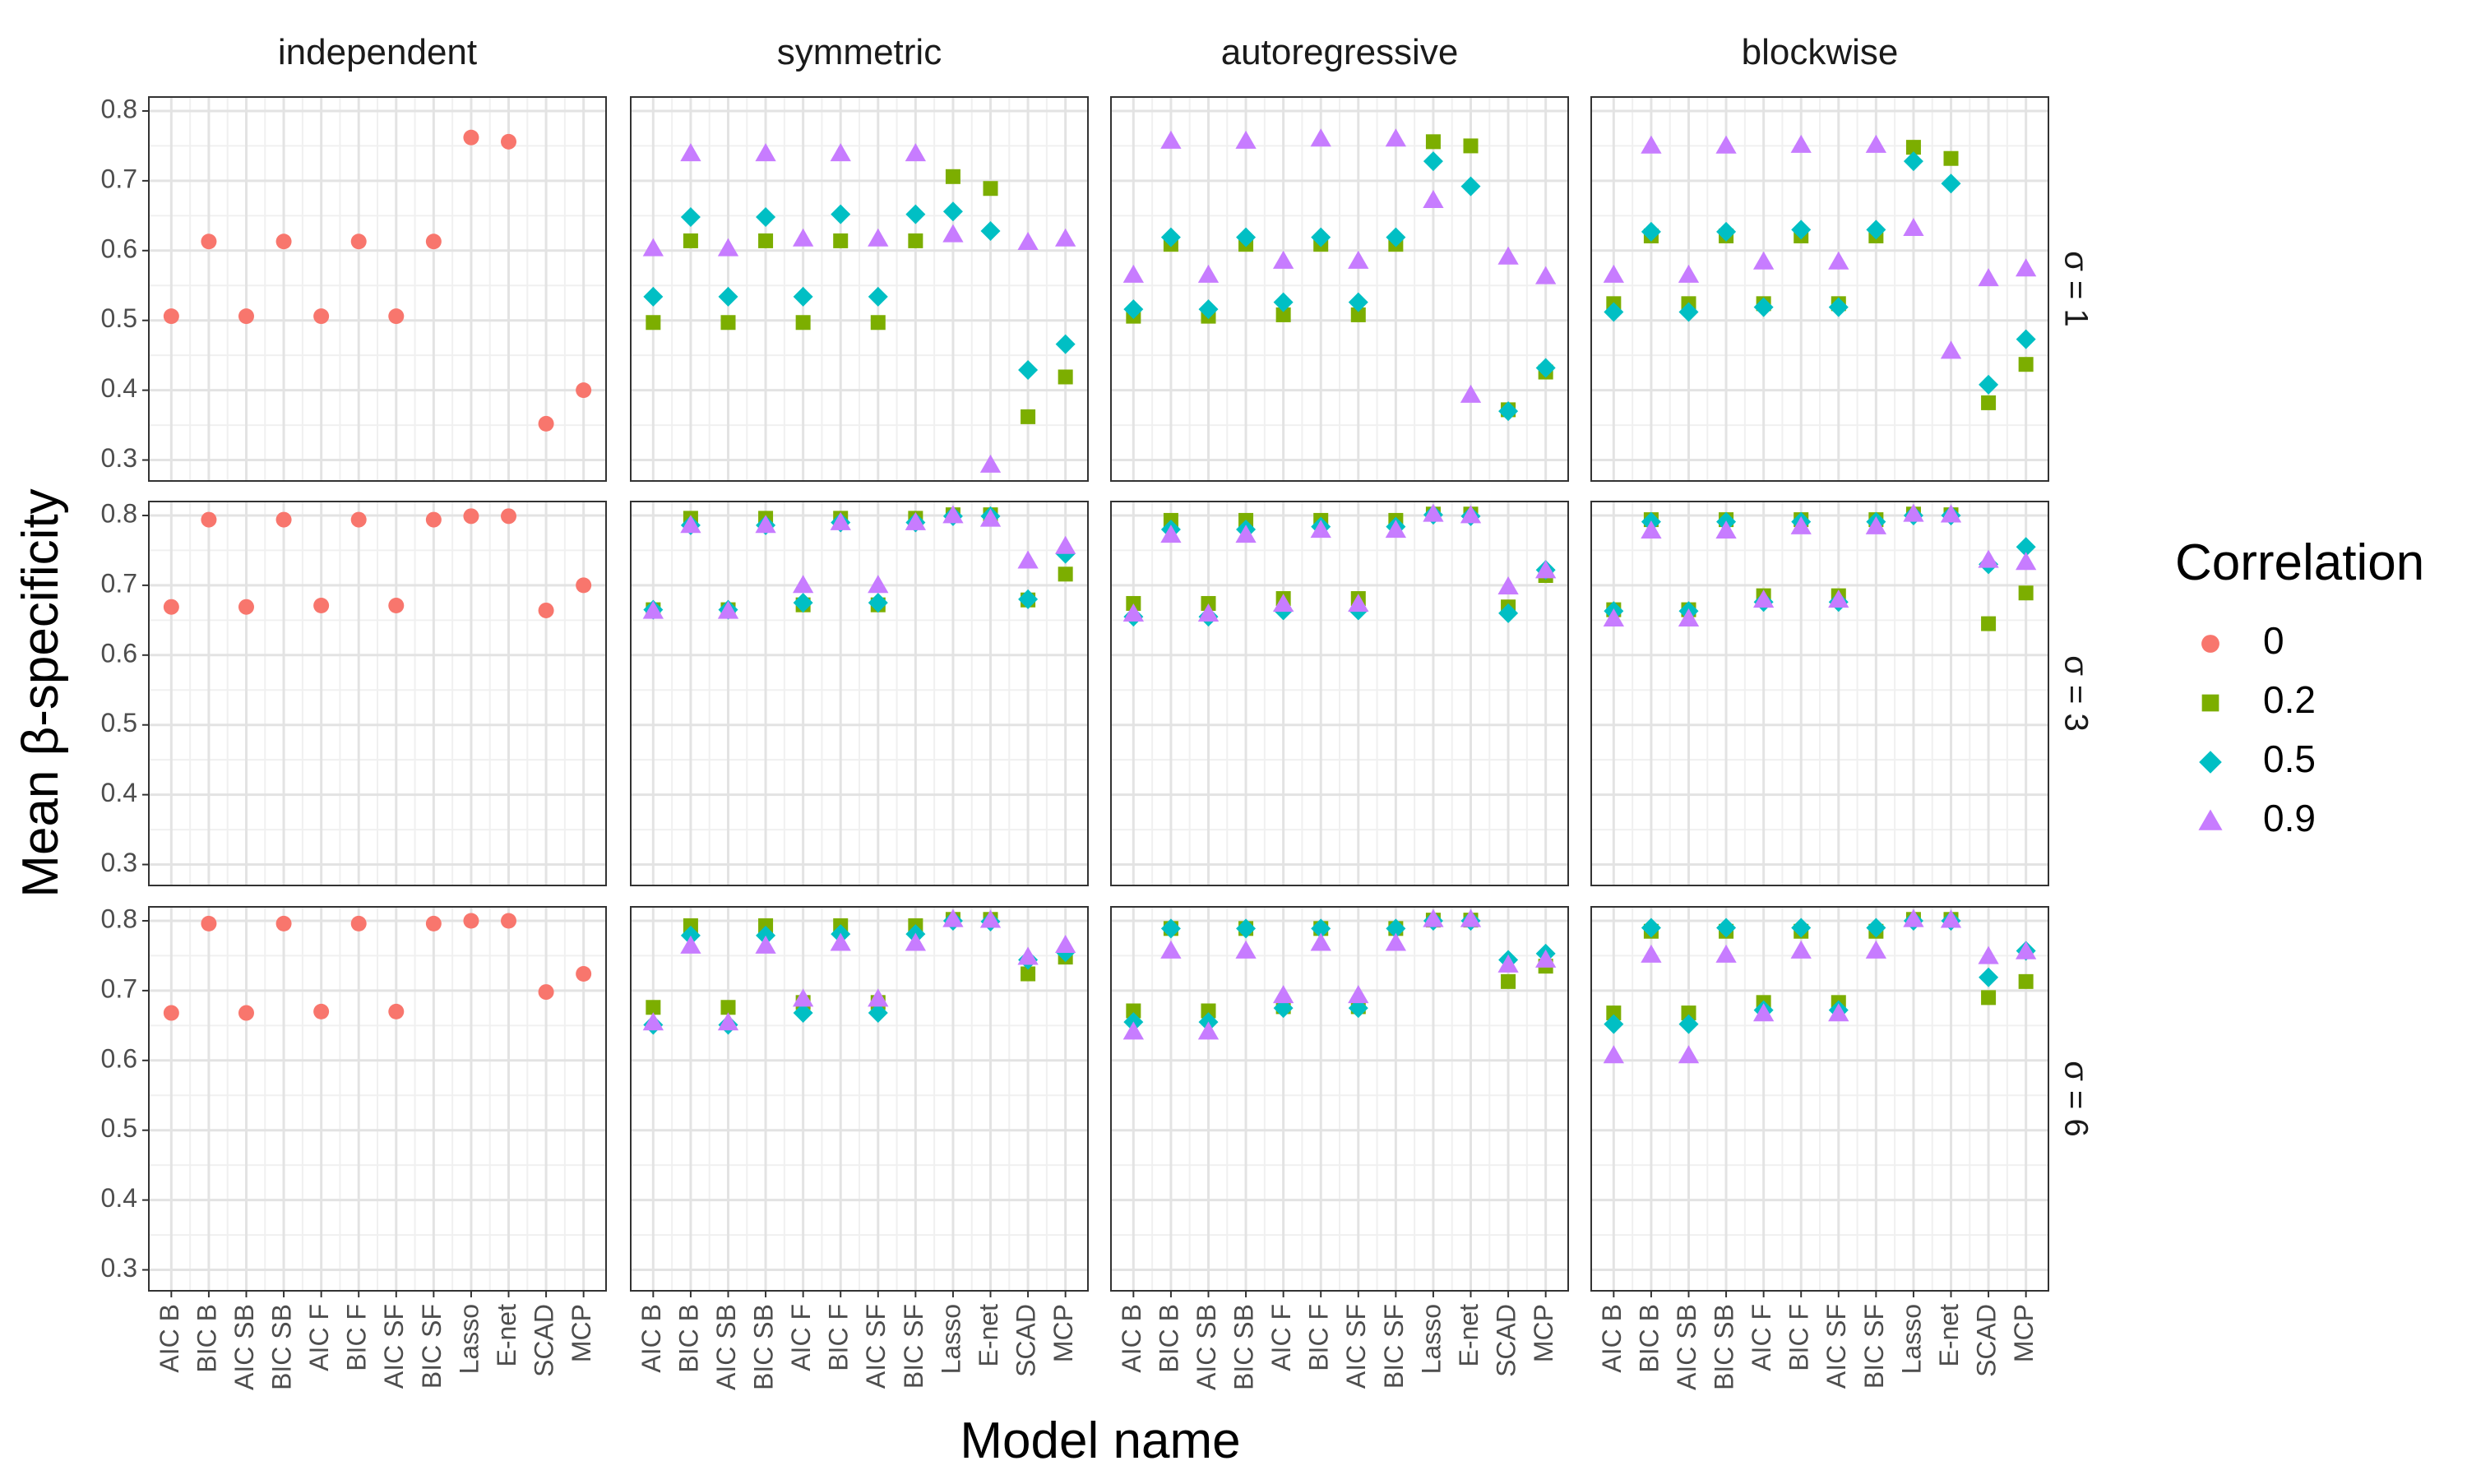 The width and height of the screenshot is (2467, 1484). What do you see at coordinates (282, 1347) in the screenshot?
I see `x-tick-label: BIC SB` at bounding box center [282, 1347].